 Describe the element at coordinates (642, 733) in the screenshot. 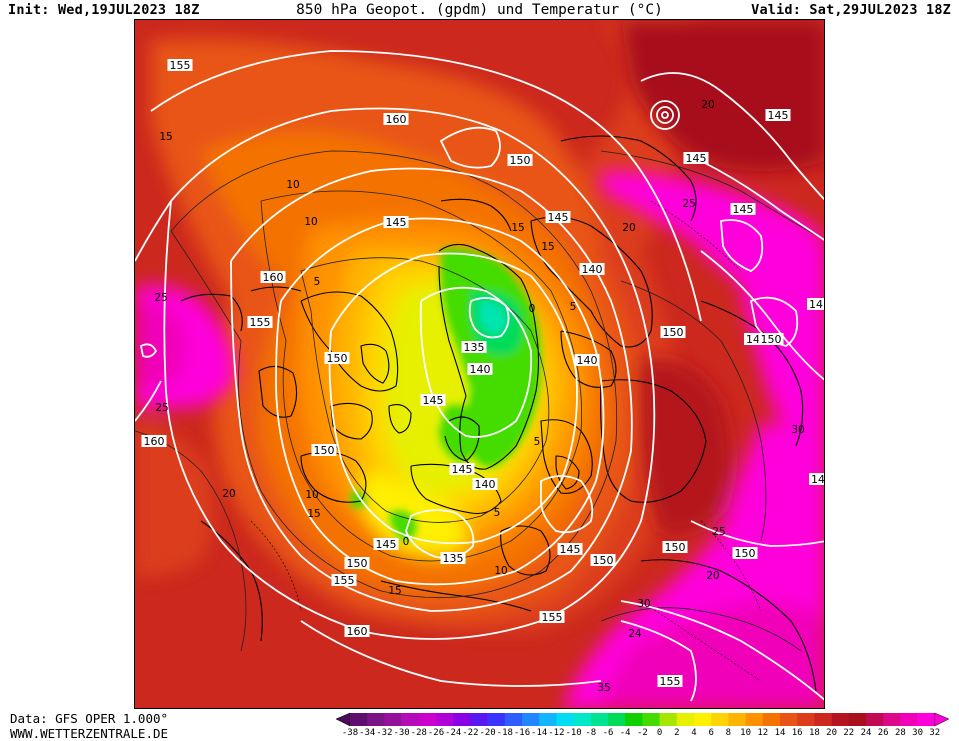

I see `legend-tick-label: -2` at that location.